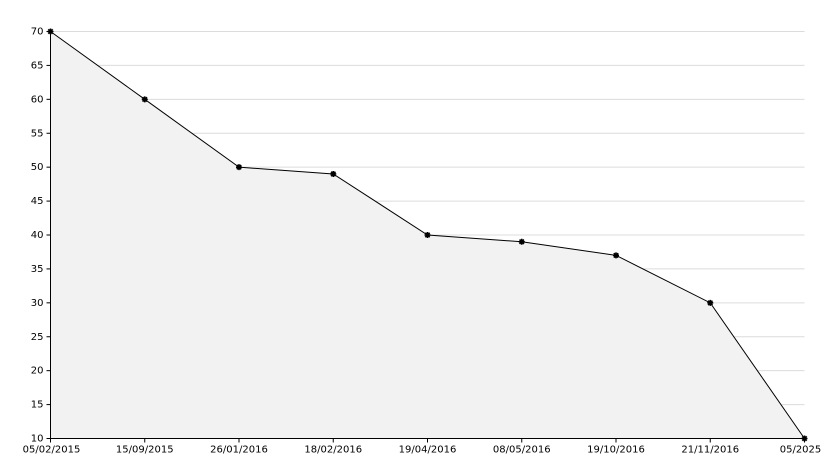 This screenshot has width=834, height=468. What do you see at coordinates (37, 167) in the screenshot?
I see `y-tick-label: 50` at bounding box center [37, 167].